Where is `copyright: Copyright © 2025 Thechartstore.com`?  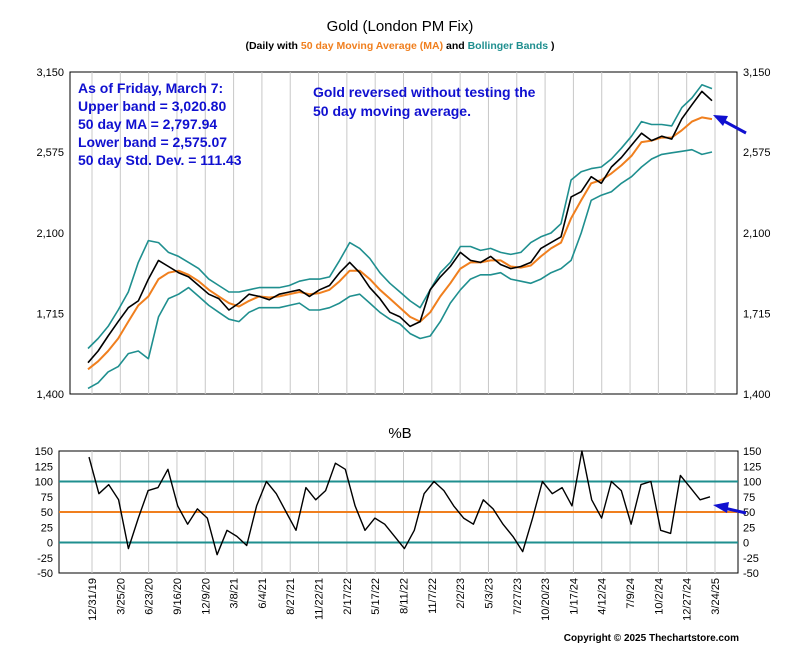 copyright: Copyright © 2025 Thechartstore.com is located at coordinates (651, 638).